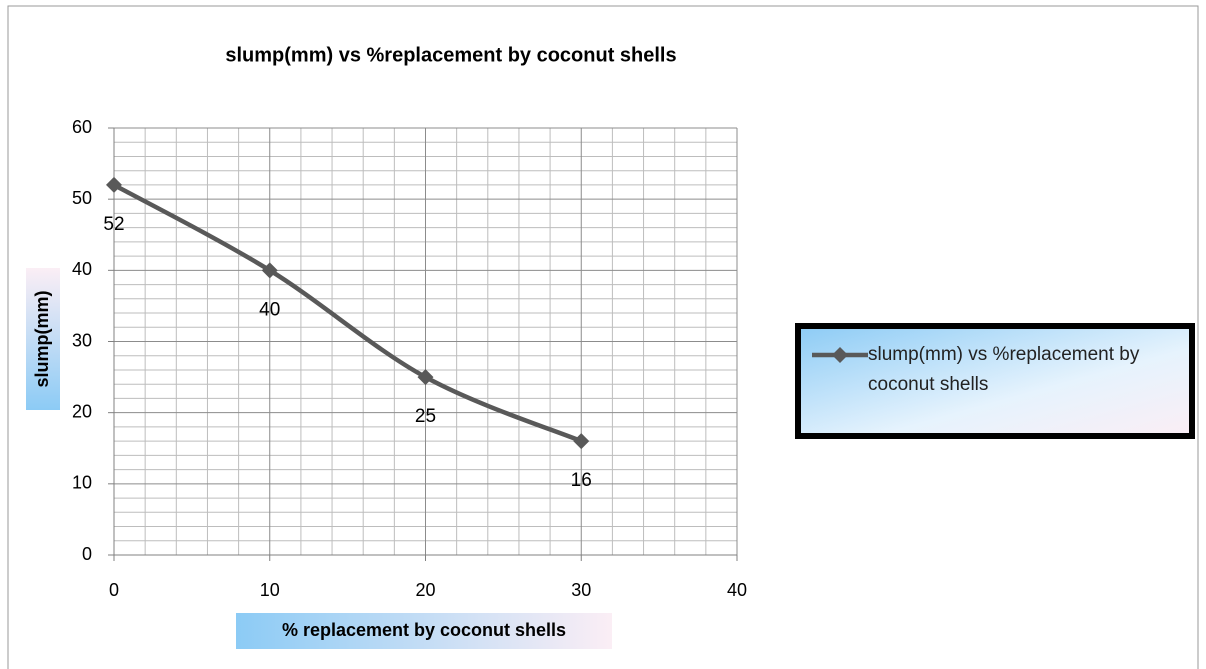  Describe the element at coordinates (114, 590) in the screenshot. I see `x-tick-label: 0` at that location.